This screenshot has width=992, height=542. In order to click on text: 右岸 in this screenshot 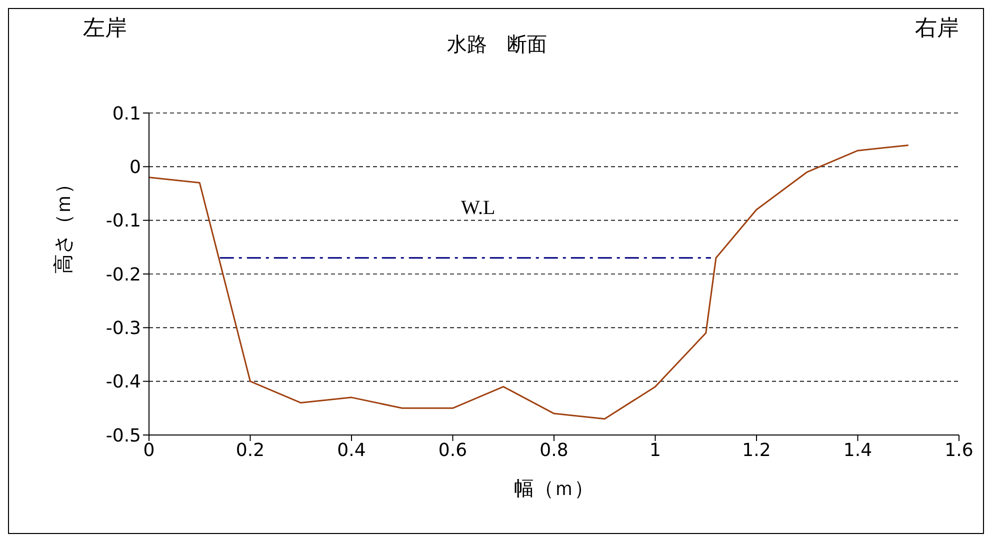, I will do `click(937, 29)`.